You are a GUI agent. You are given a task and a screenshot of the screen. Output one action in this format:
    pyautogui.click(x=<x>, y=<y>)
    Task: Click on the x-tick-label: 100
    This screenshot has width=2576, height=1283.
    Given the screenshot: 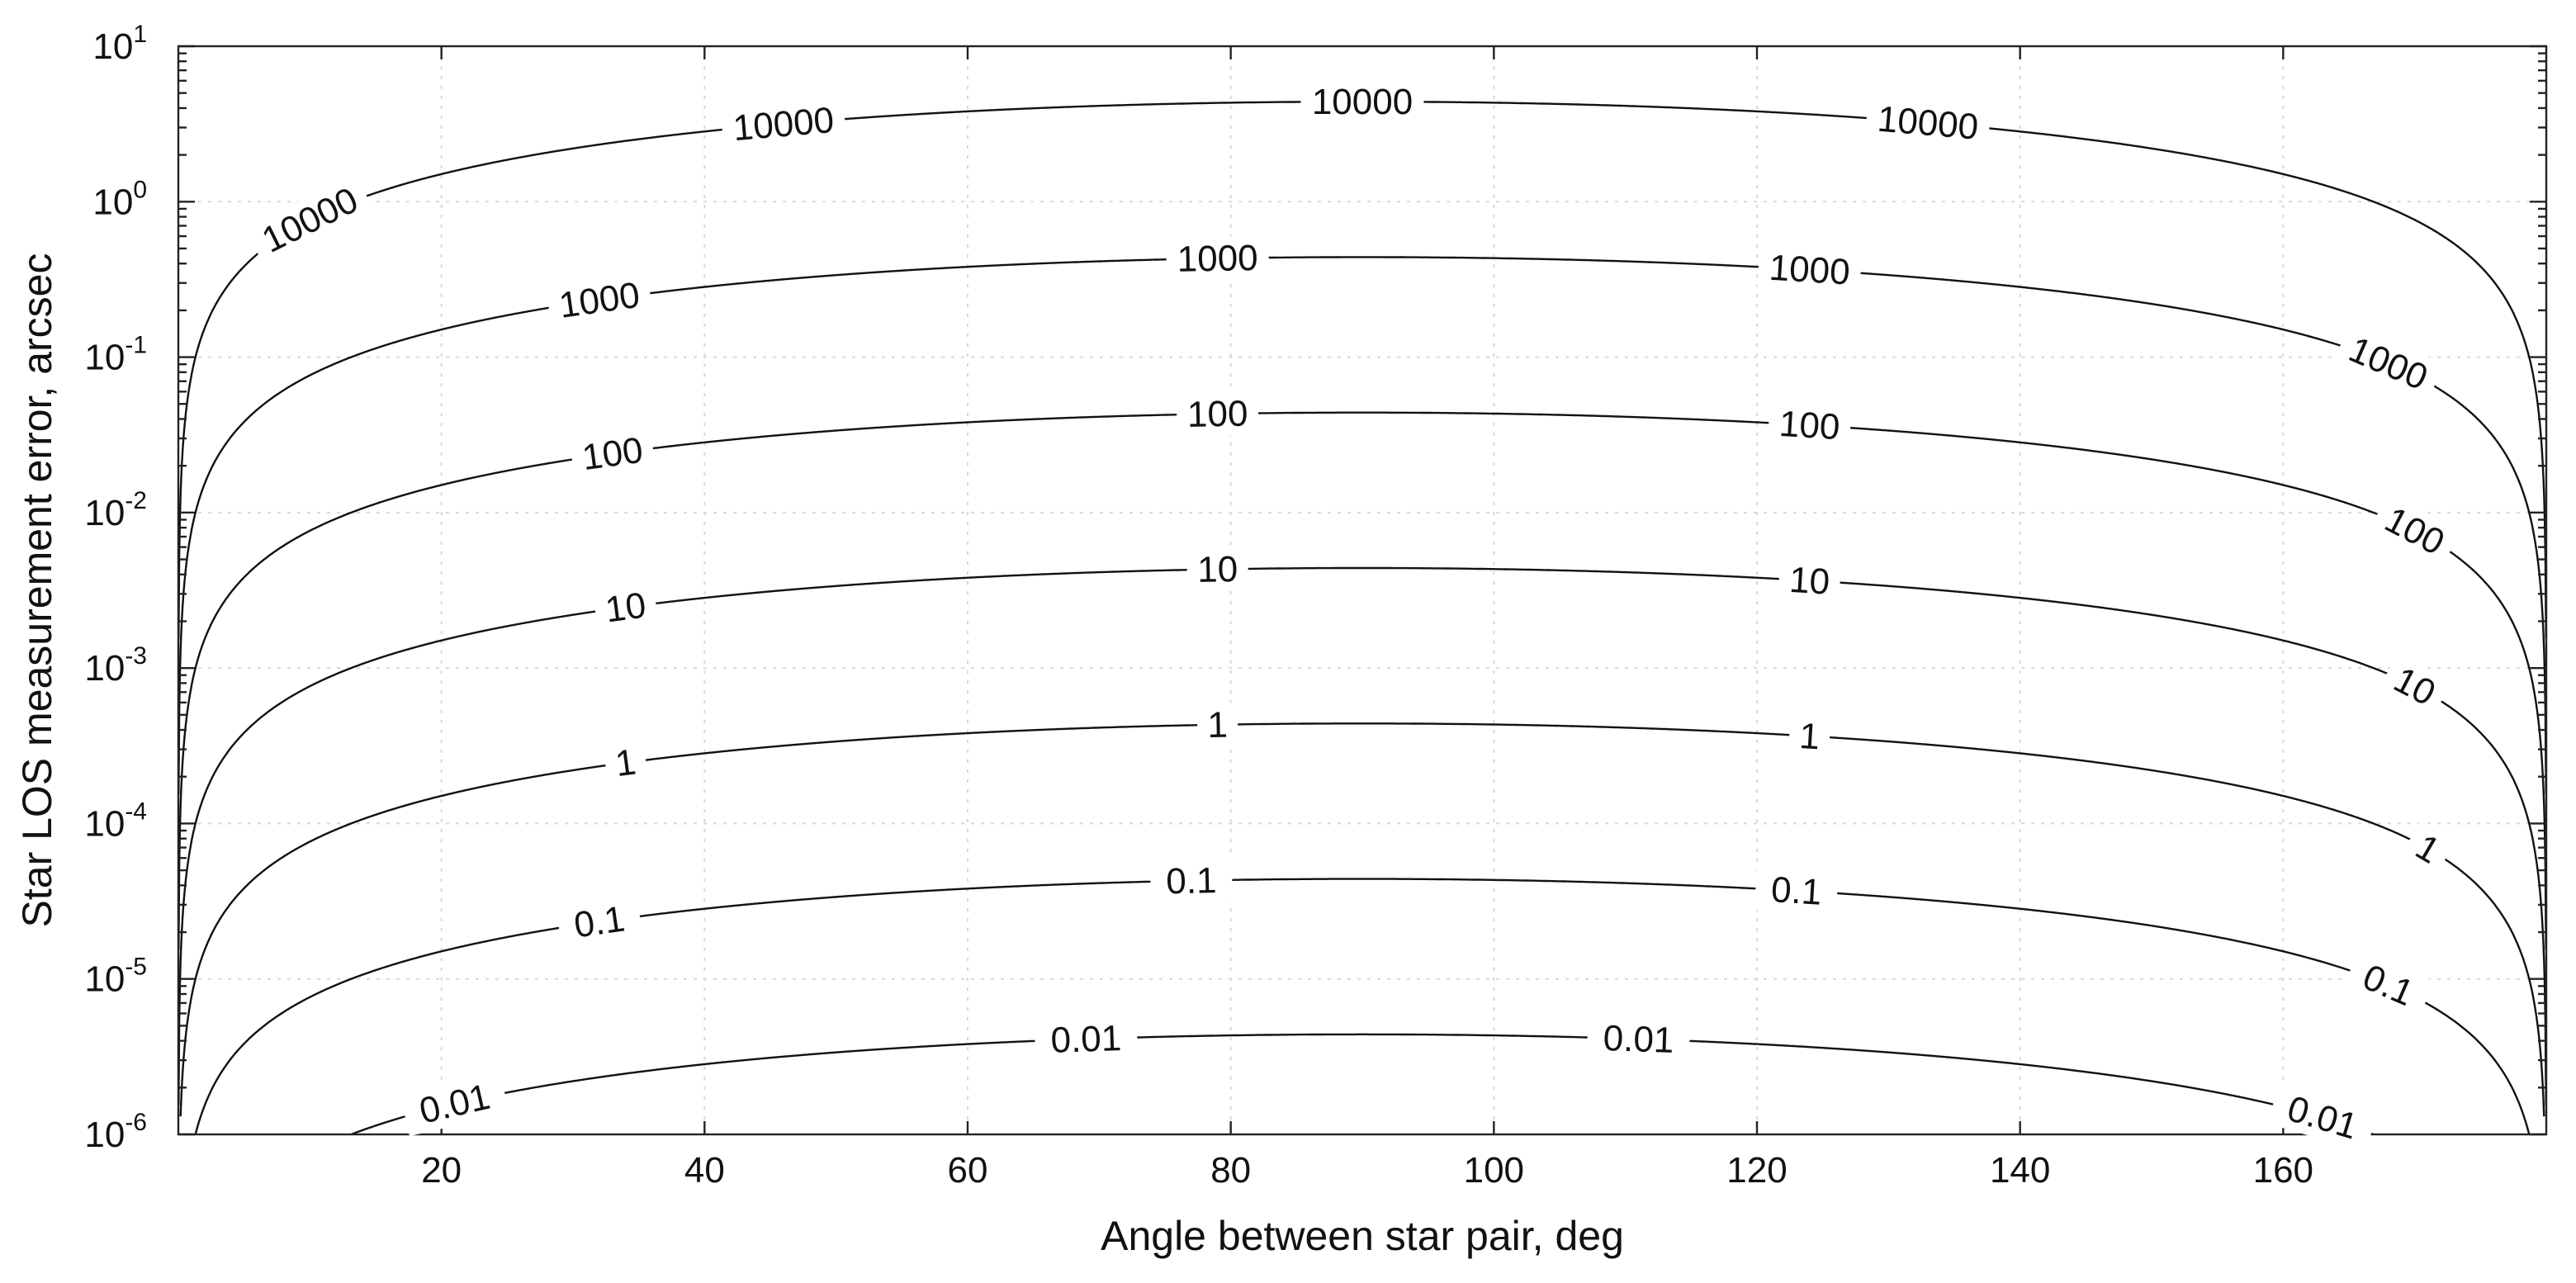 What is the action you would take?
    pyautogui.click(x=1494, y=1170)
    